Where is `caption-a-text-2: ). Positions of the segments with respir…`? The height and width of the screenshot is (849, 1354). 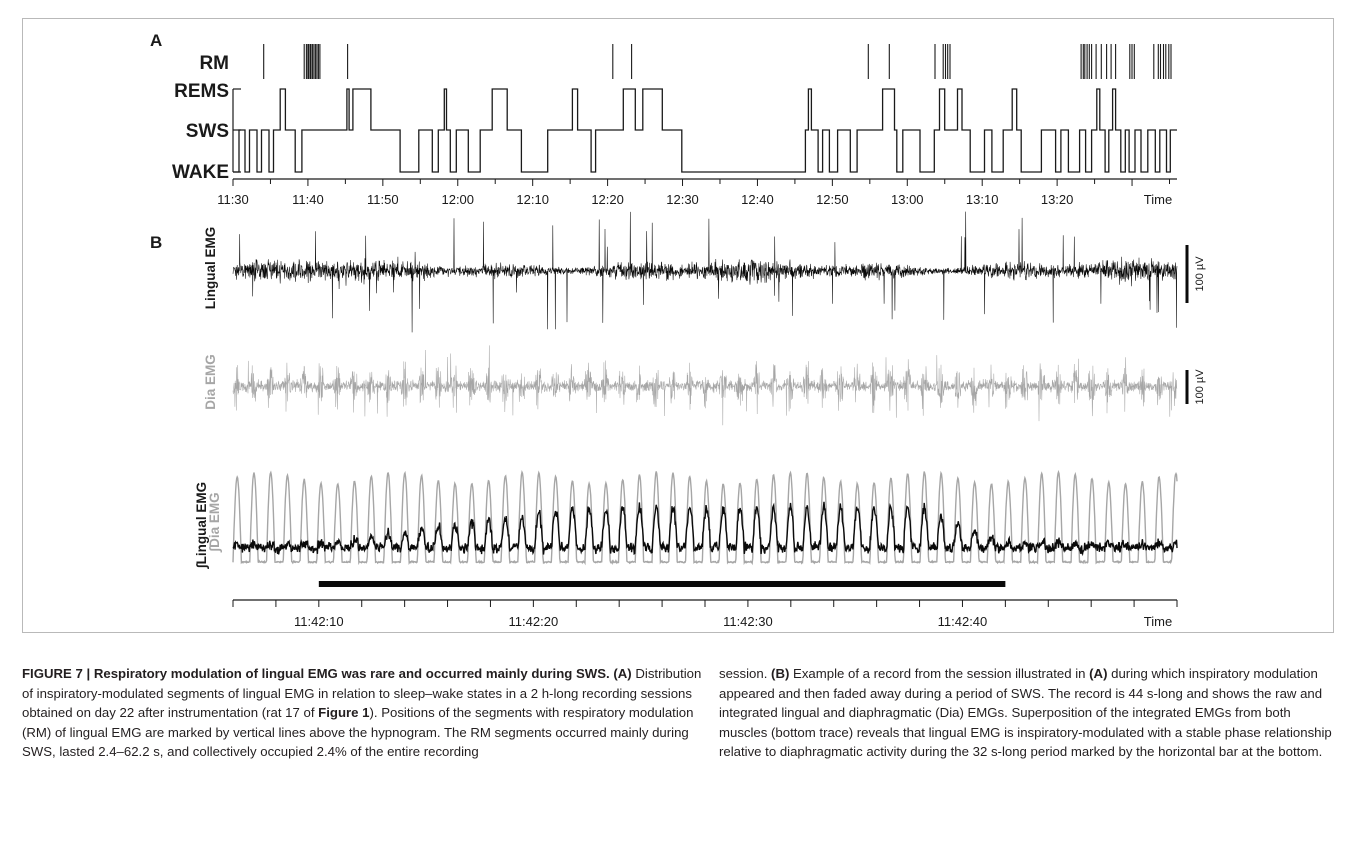 caption-a-text-2: ). Positions of the segments with respir… is located at coordinates (358, 732).